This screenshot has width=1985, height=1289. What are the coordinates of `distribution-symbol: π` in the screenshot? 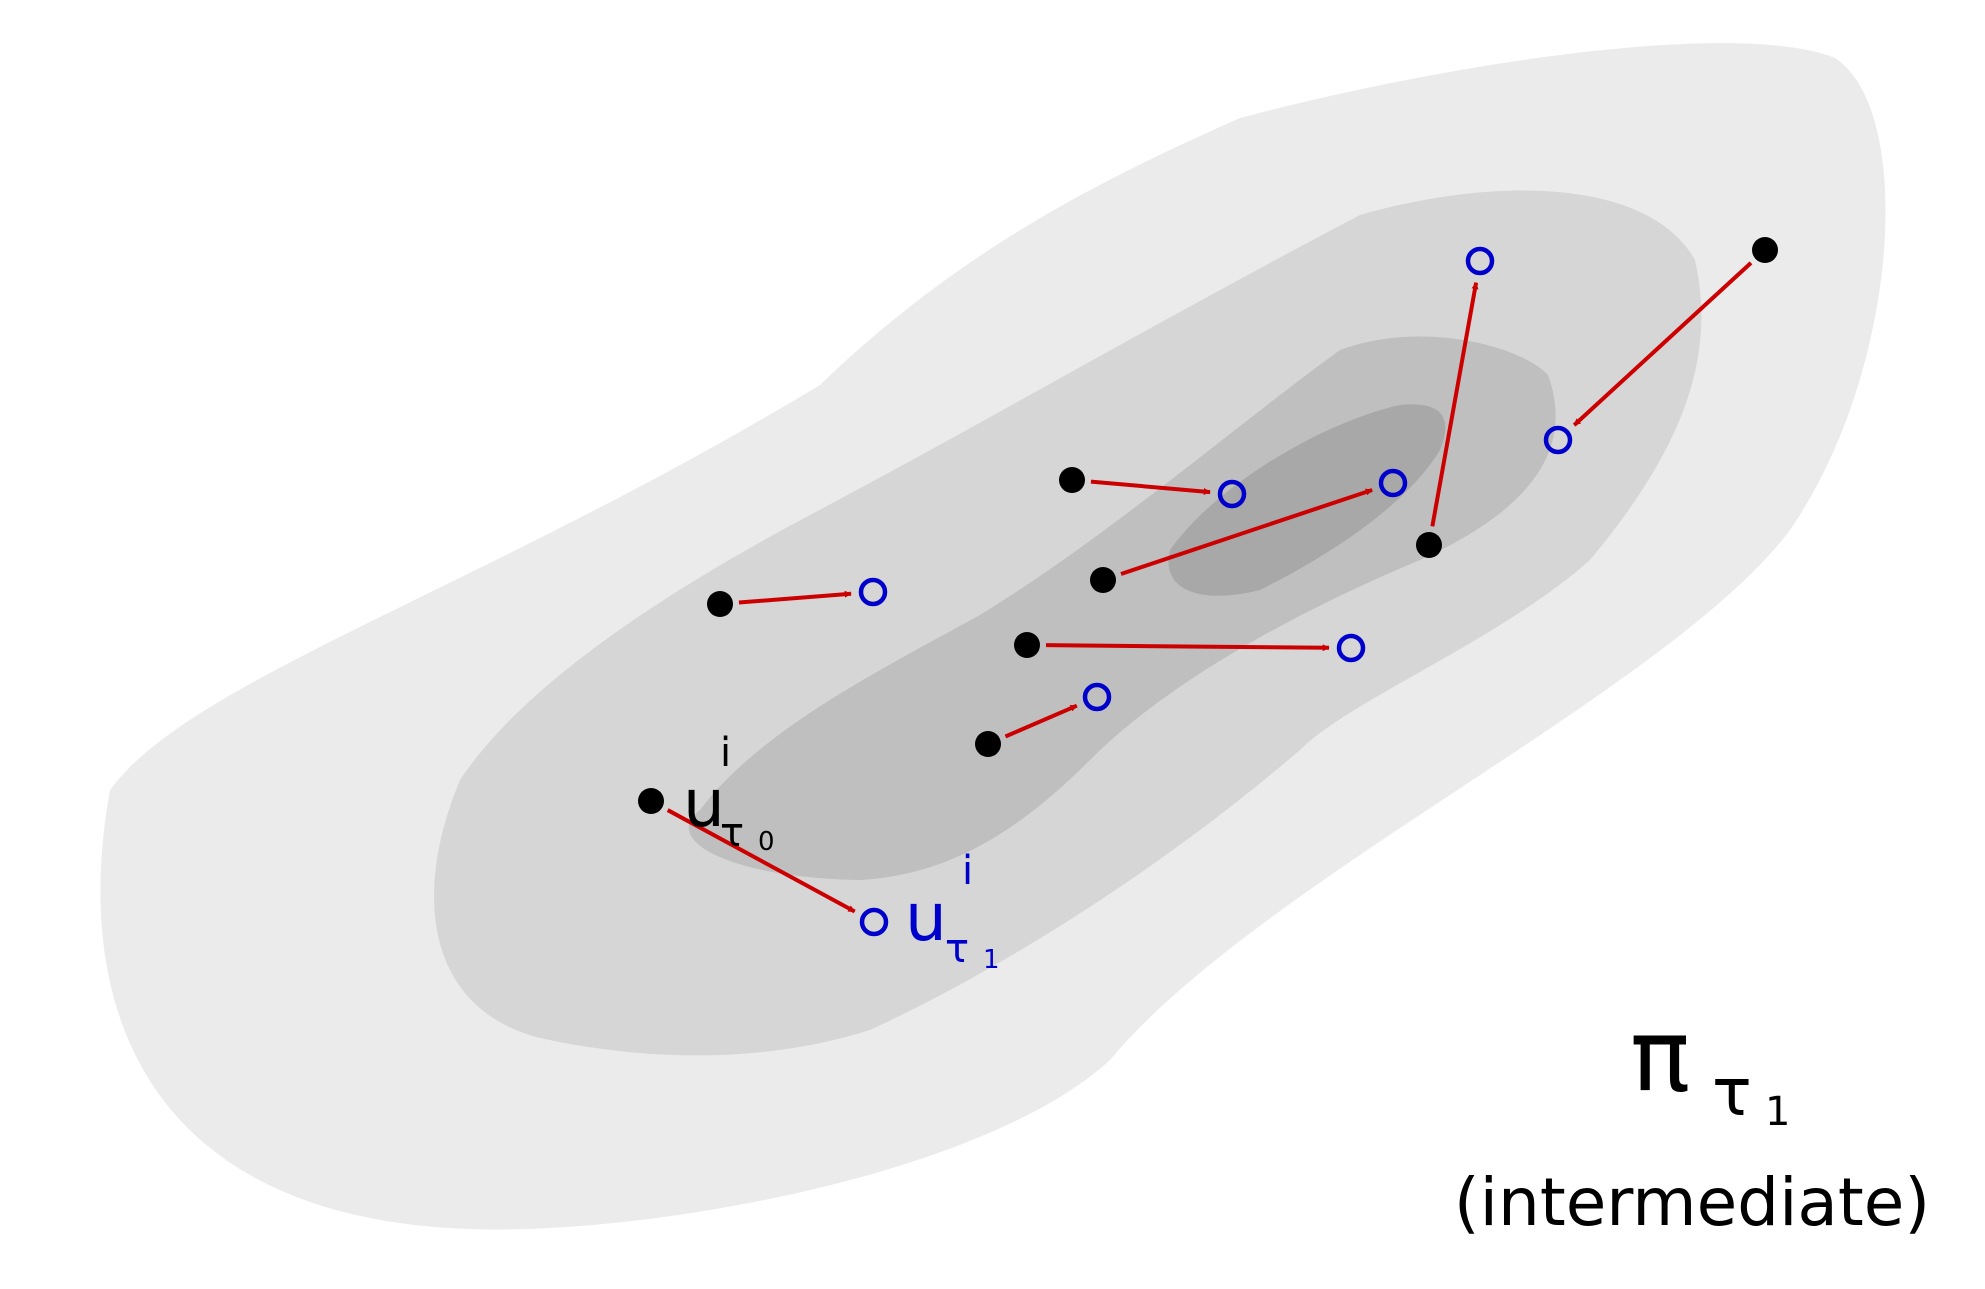 It's located at (1660, 1055).